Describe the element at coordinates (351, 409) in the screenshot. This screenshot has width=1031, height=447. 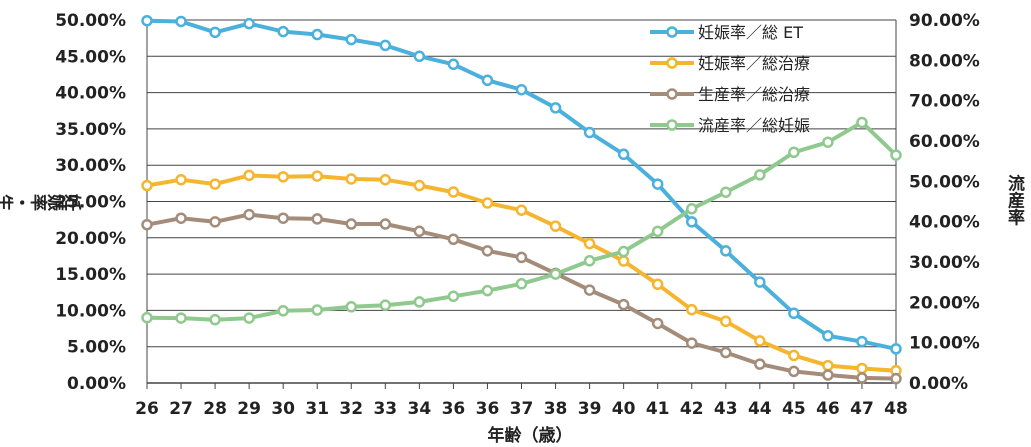
I see `x-tick-label: 32` at that location.